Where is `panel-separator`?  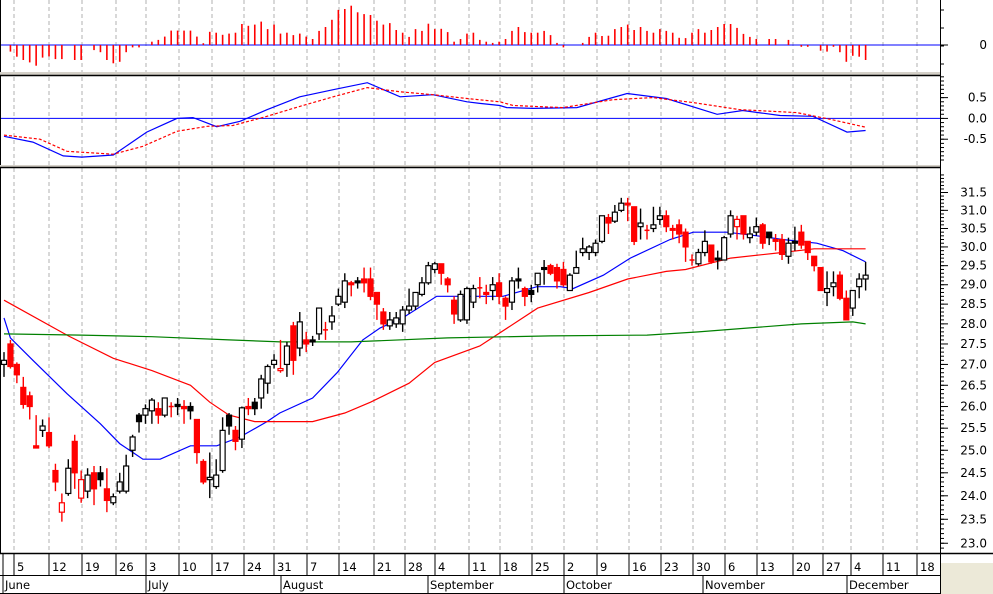
panel-separator is located at coordinates (470, 74).